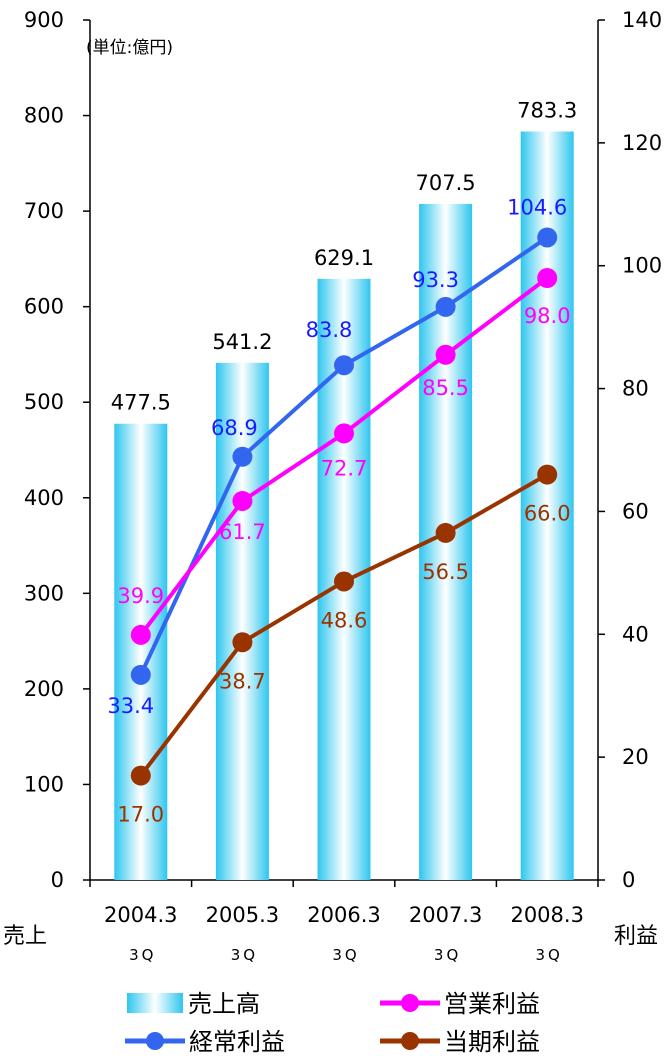 This screenshot has width=671, height=1059. I want to click on line-value-label: 93.3, so click(435, 280).